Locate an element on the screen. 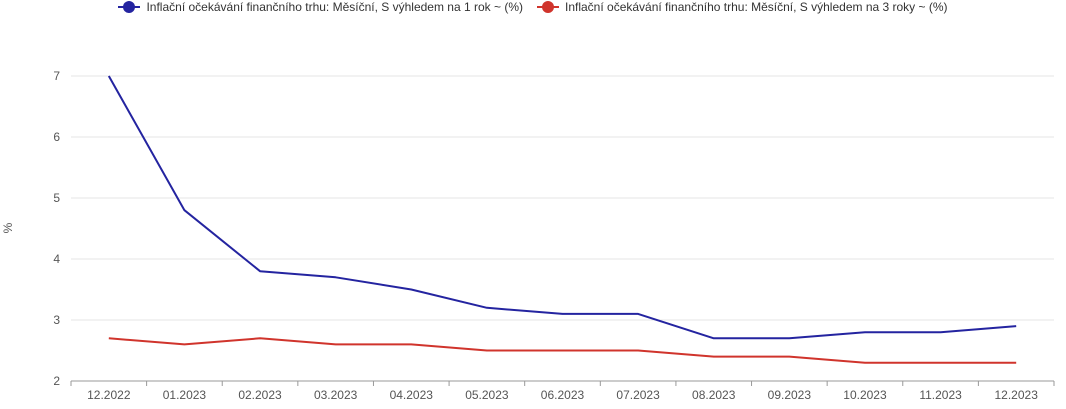 Image resolution: width=1066 pixels, height=409 pixels. x-tick-label: 09.2023 is located at coordinates (790, 395).